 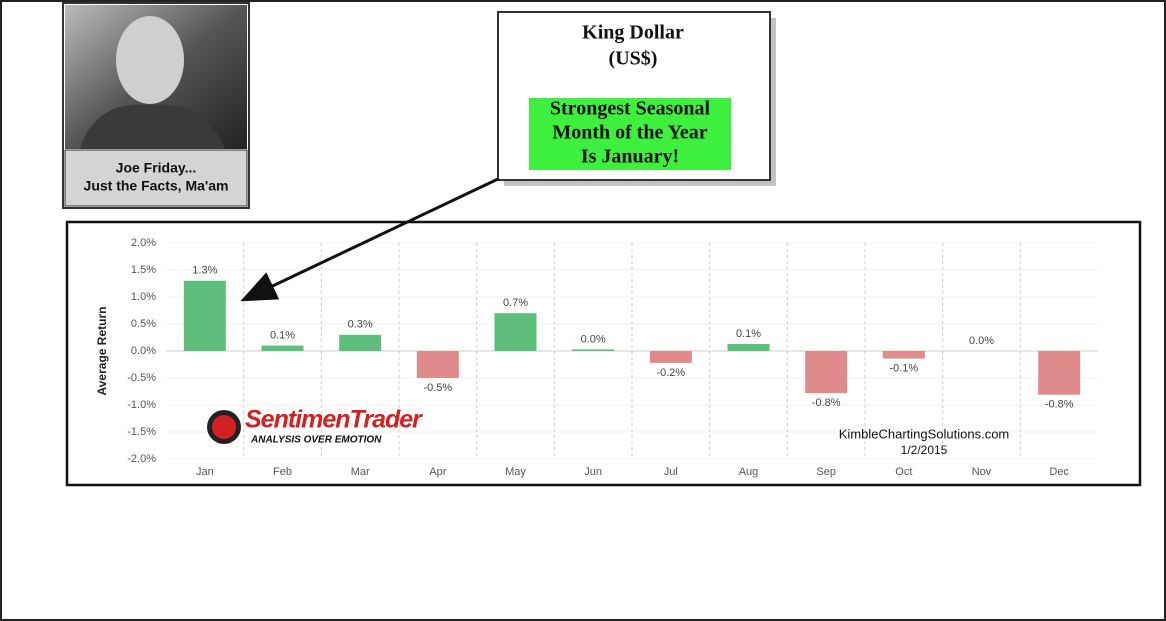 I want to click on date: 1/2/2015, so click(x=924, y=450).